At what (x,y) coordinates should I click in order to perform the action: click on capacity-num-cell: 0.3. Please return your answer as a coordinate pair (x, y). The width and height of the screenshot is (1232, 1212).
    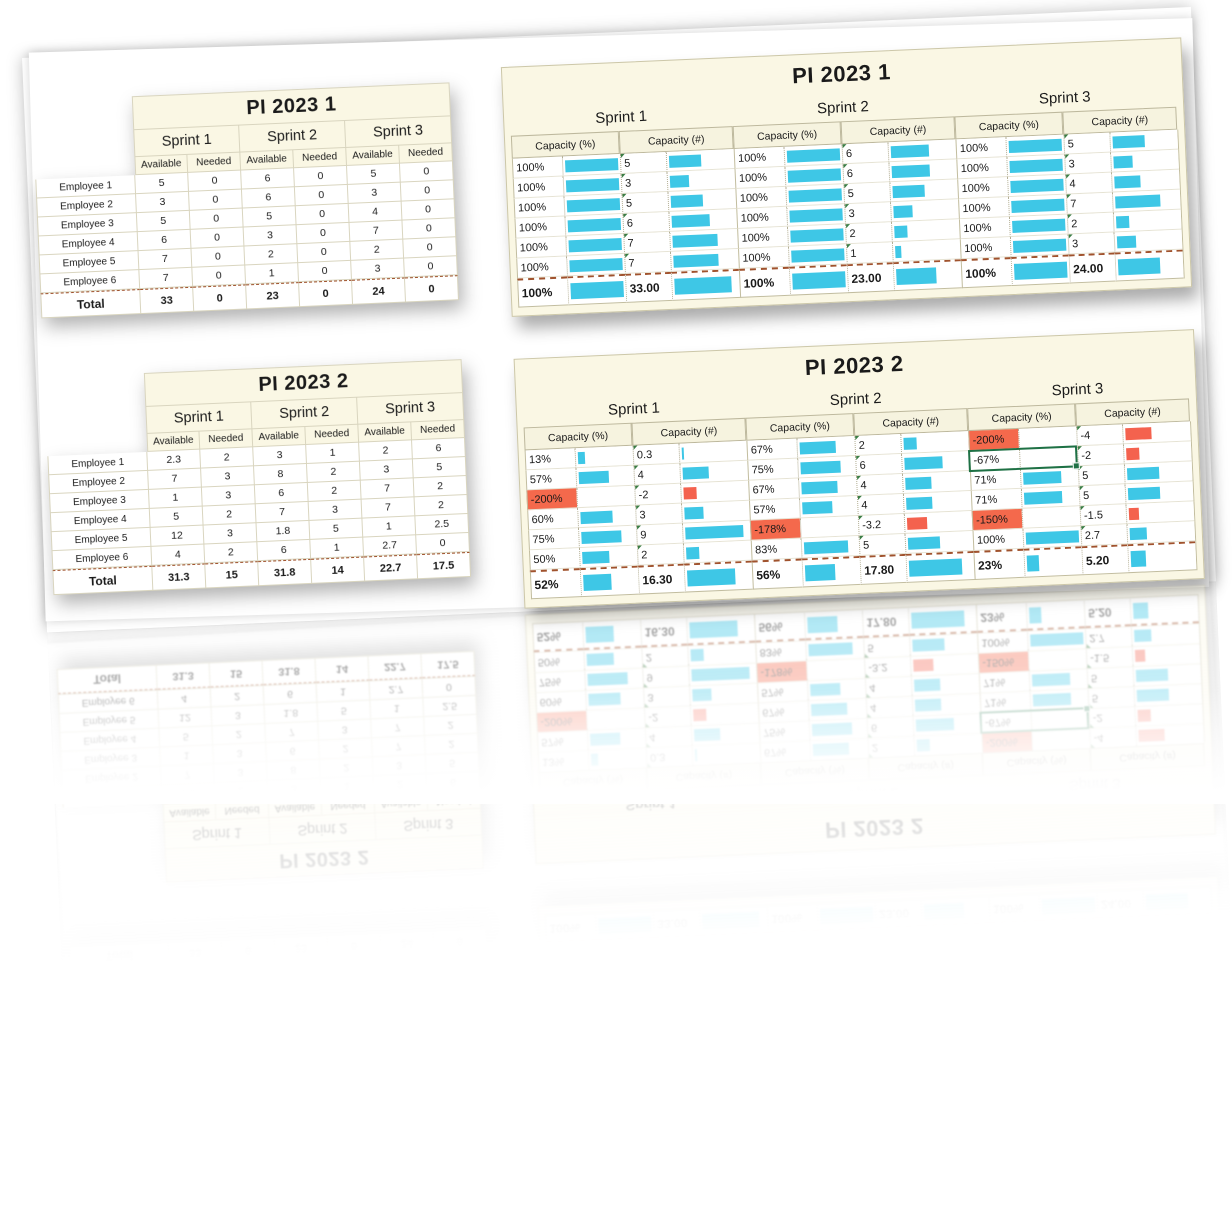
    Looking at the image, I should click on (656, 454).